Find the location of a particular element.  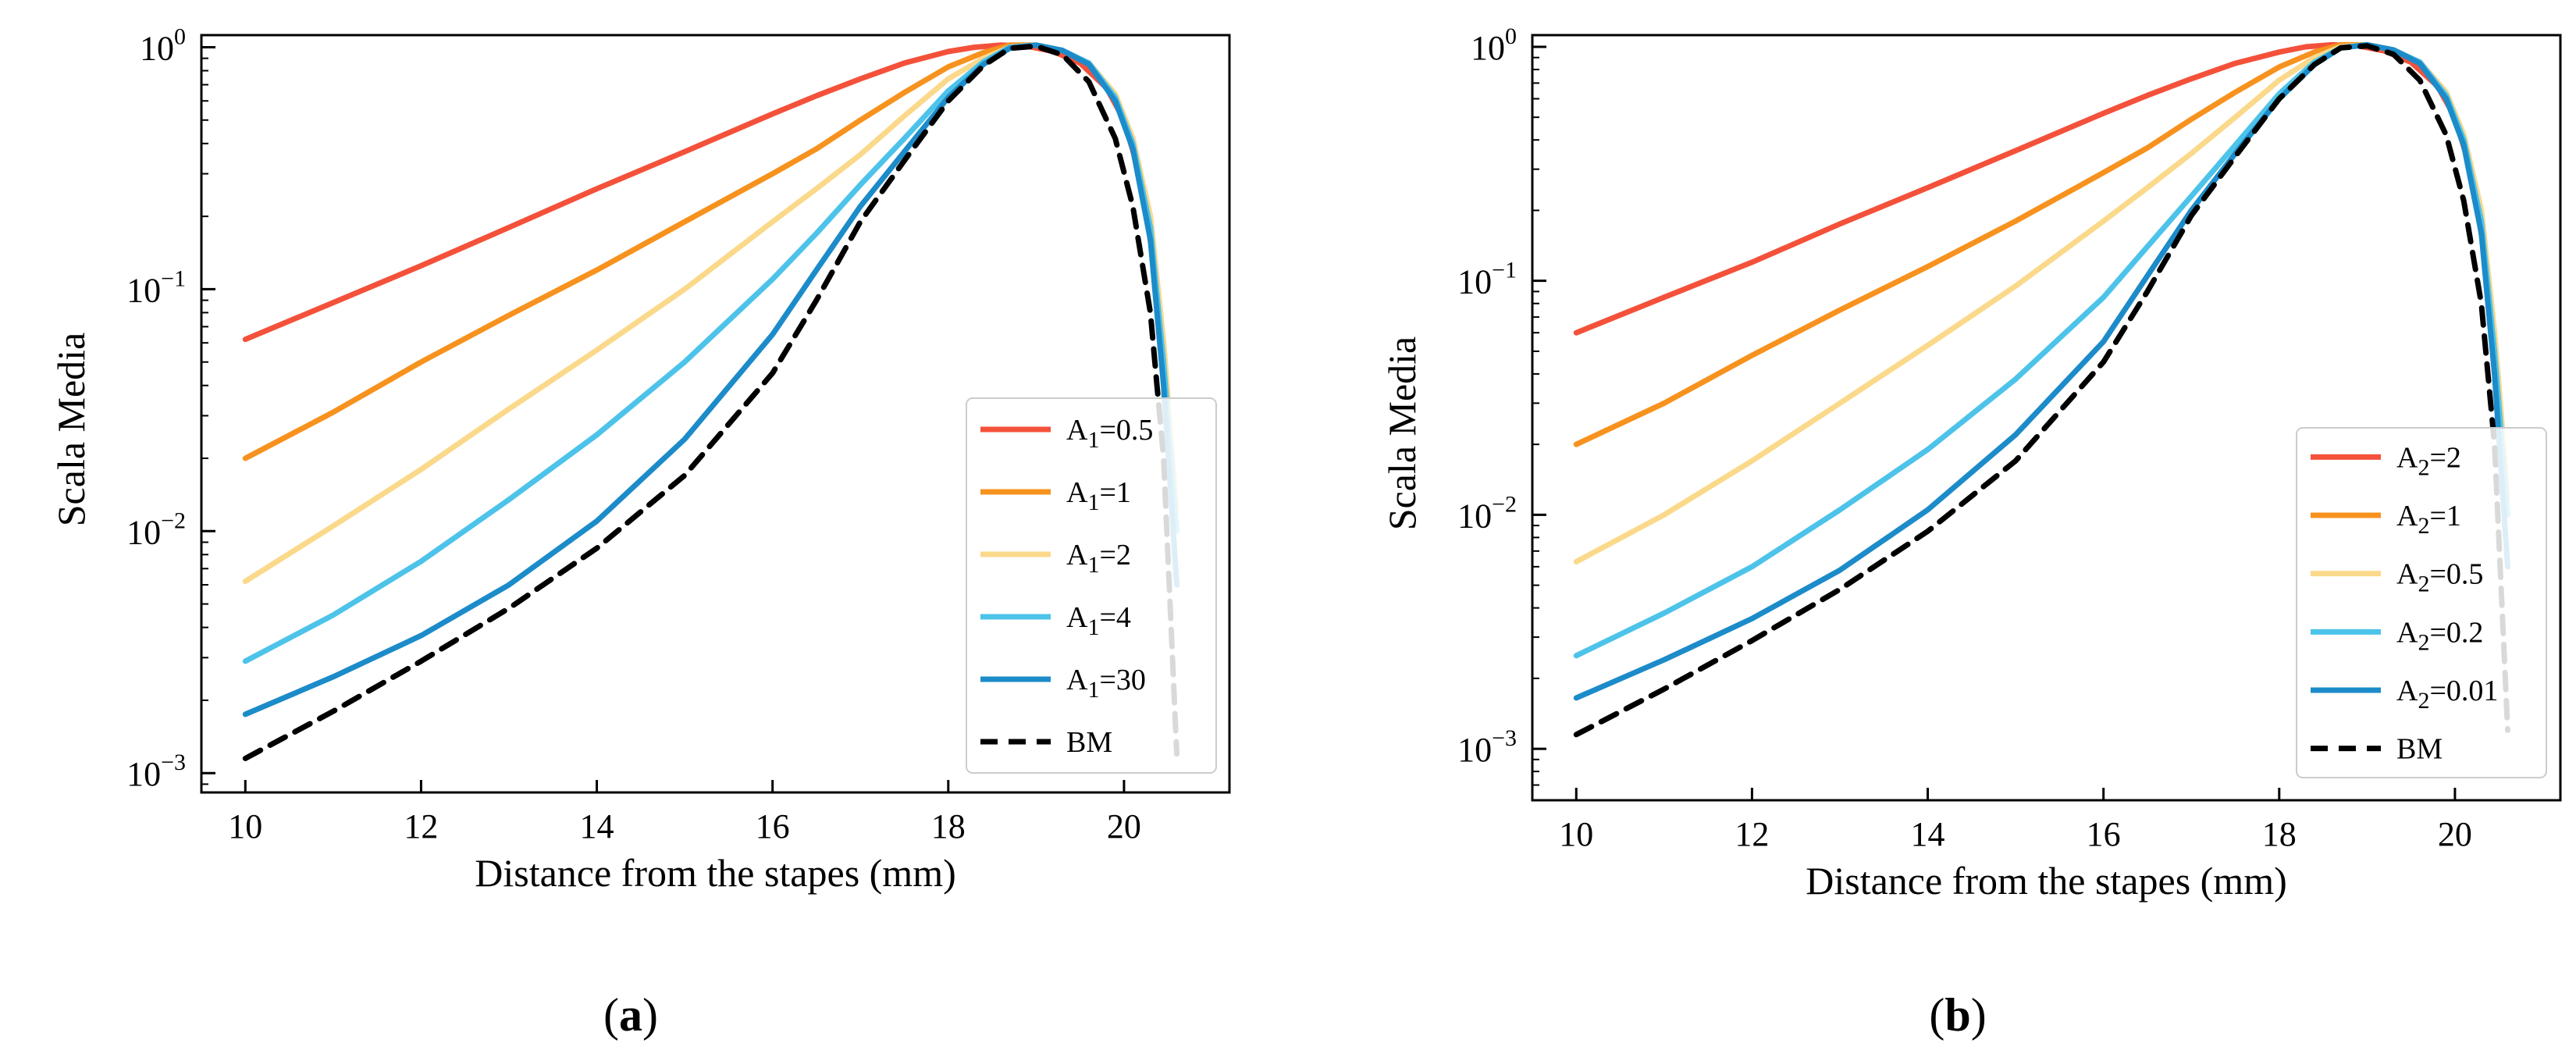

legend-label-4: A2=0.01 is located at coordinates (2447, 694).